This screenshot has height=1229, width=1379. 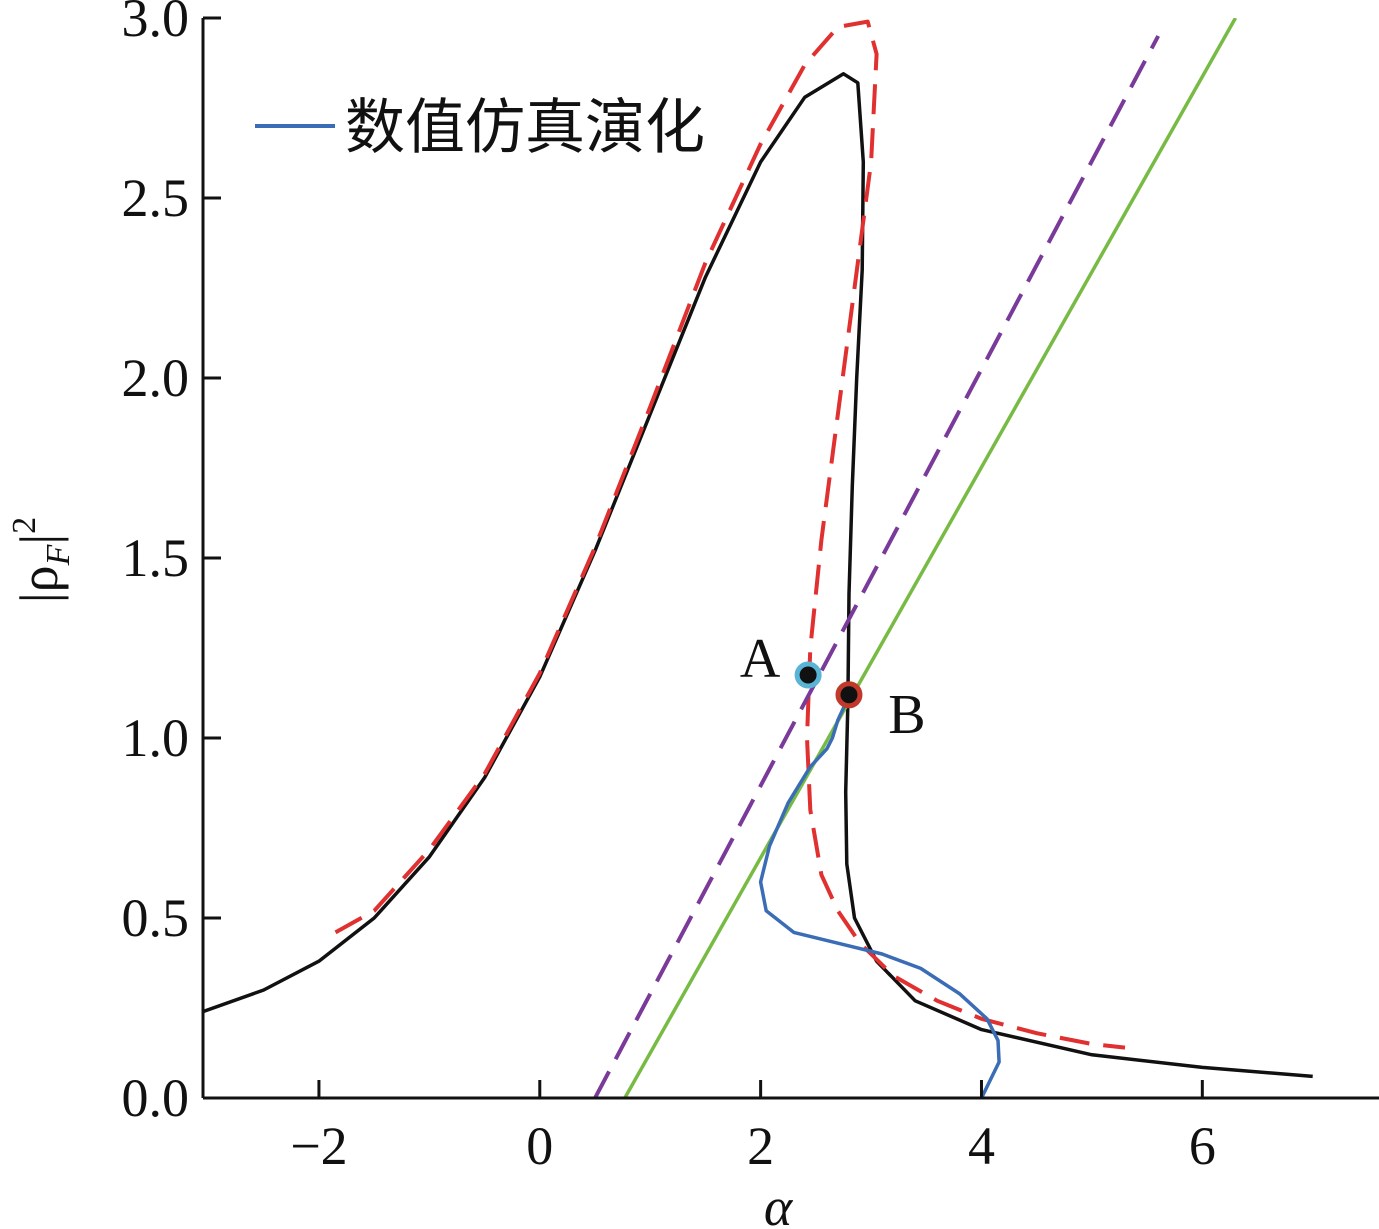 I want to click on y-tick-label: 1.0, so click(x=156, y=738).